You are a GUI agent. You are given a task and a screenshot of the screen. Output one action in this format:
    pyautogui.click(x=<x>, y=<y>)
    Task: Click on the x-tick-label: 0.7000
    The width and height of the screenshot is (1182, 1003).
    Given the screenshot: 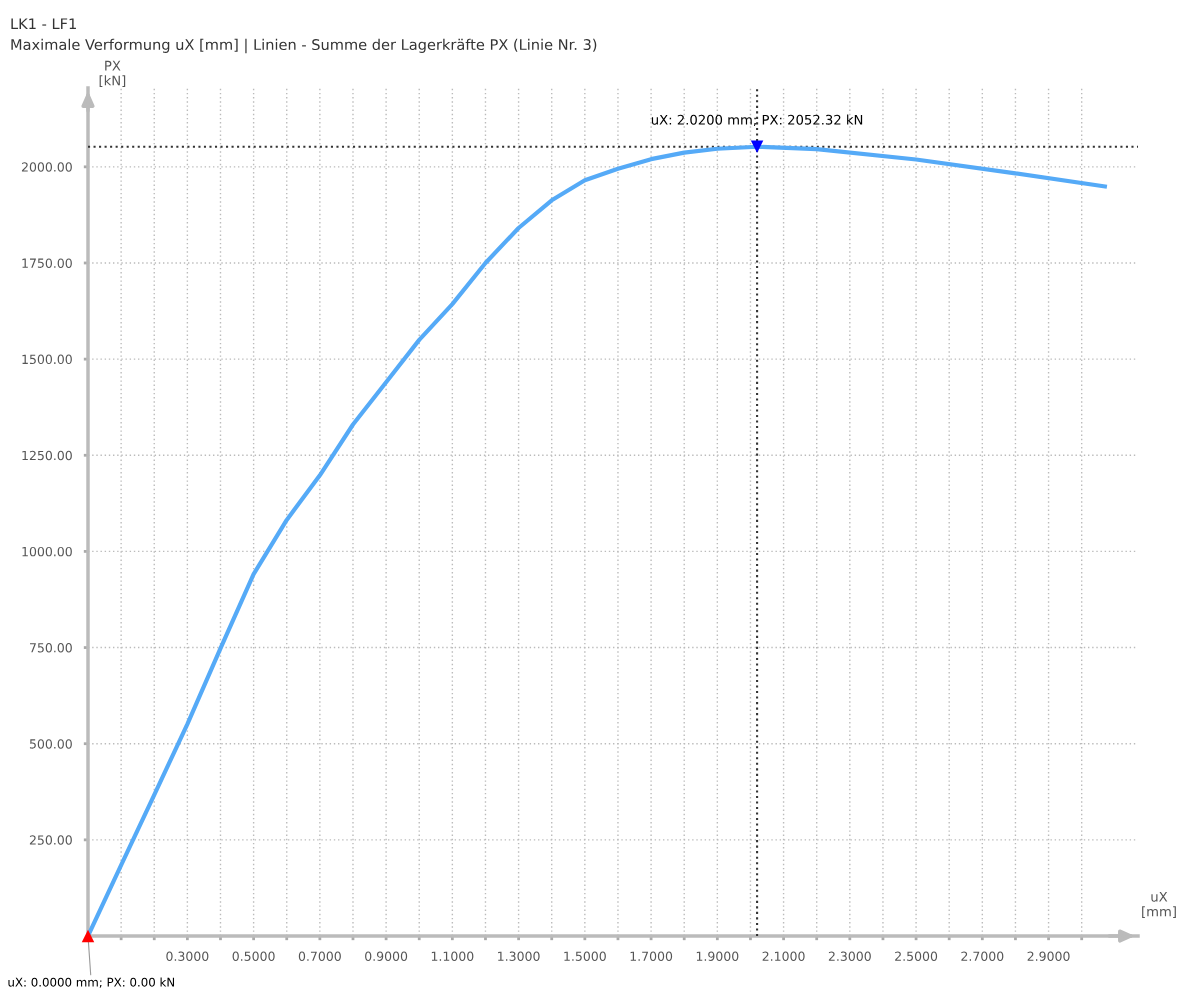 What is the action you would take?
    pyautogui.click(x=319, y=956)
    